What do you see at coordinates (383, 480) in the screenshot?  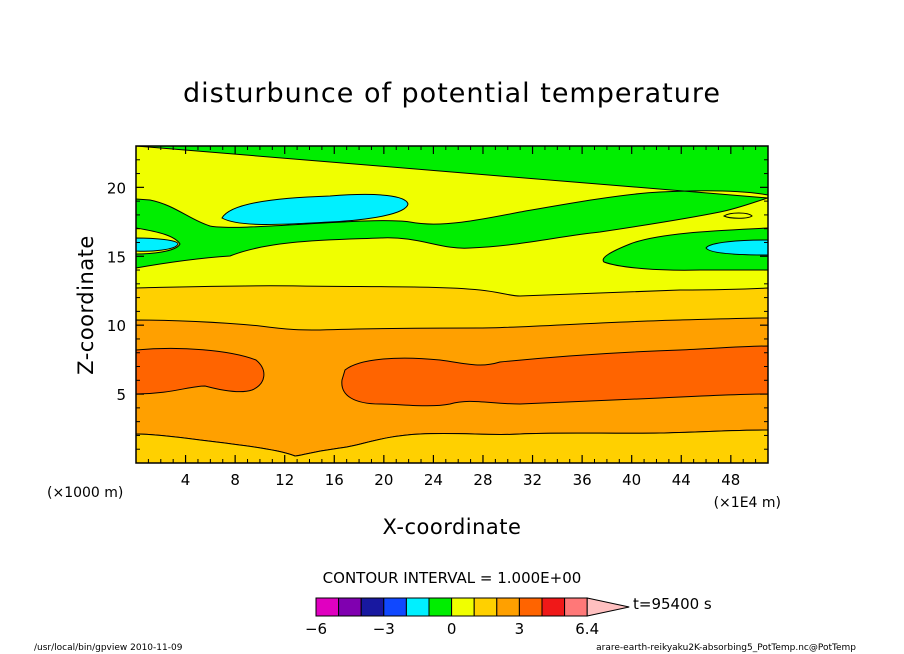 I see `x-tick-label: 20` at bounding box center [383, 480].